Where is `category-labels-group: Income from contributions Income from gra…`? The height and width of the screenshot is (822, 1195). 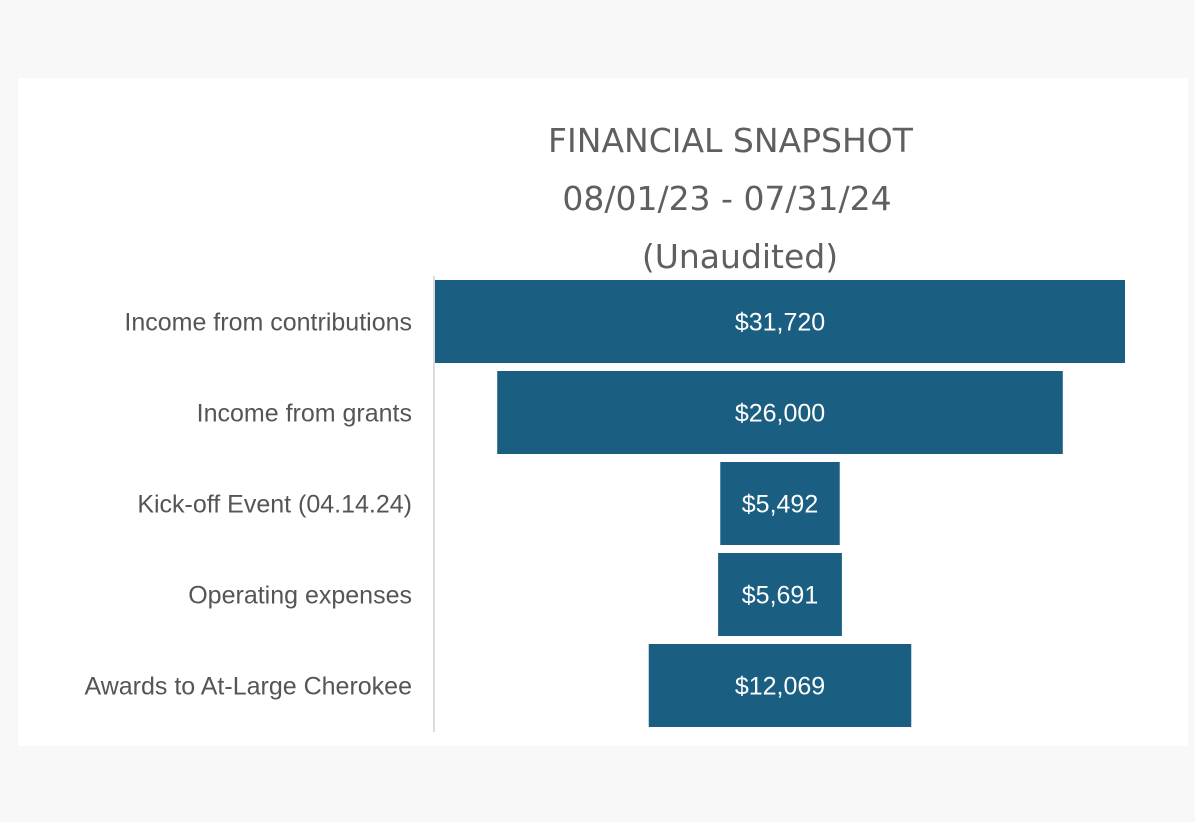 category-labels-group: Income from contributions Income from gra… is located at coordinates (248, 505).